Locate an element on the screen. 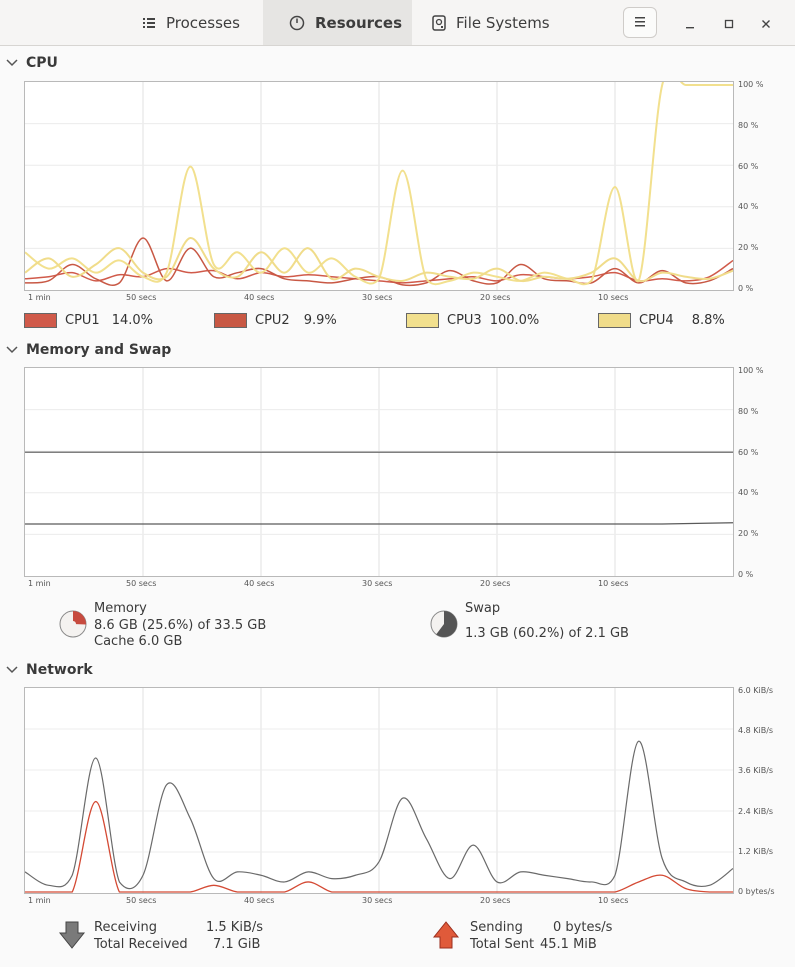 The image size is (795, 967). disk-icon is located at coordinates (439, 22).